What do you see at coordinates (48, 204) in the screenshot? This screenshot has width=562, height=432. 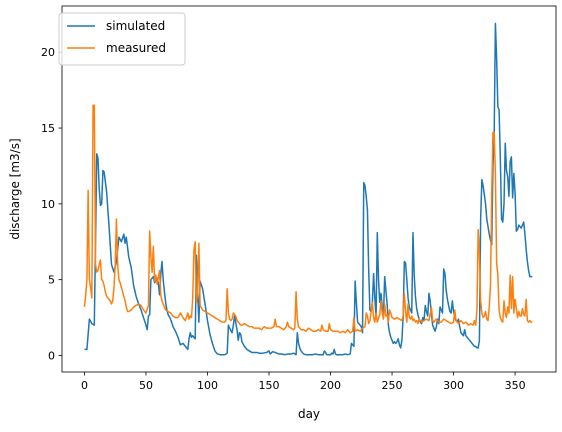 I see `y-tick-label: 10` at bounding box center [48, 204].